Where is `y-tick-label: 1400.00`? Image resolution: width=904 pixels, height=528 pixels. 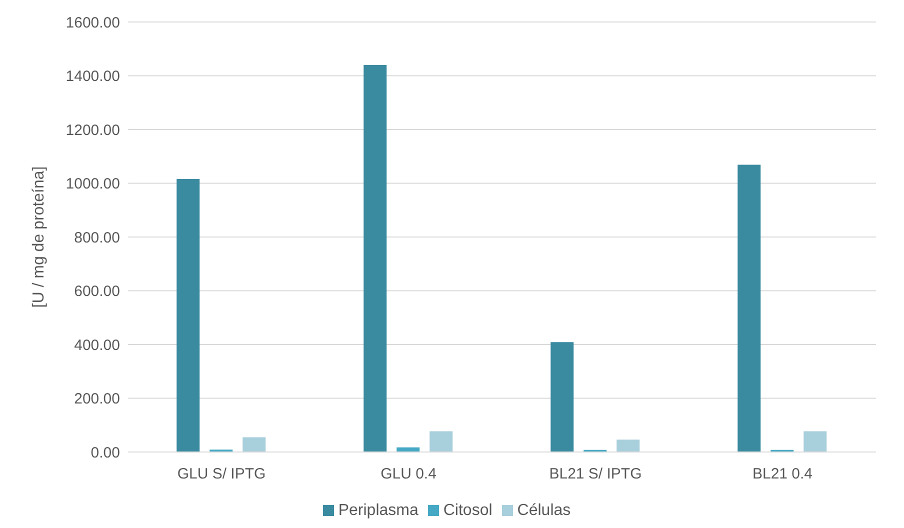
y-tick-label: 1400.00 is located at coordinates (93, 77).